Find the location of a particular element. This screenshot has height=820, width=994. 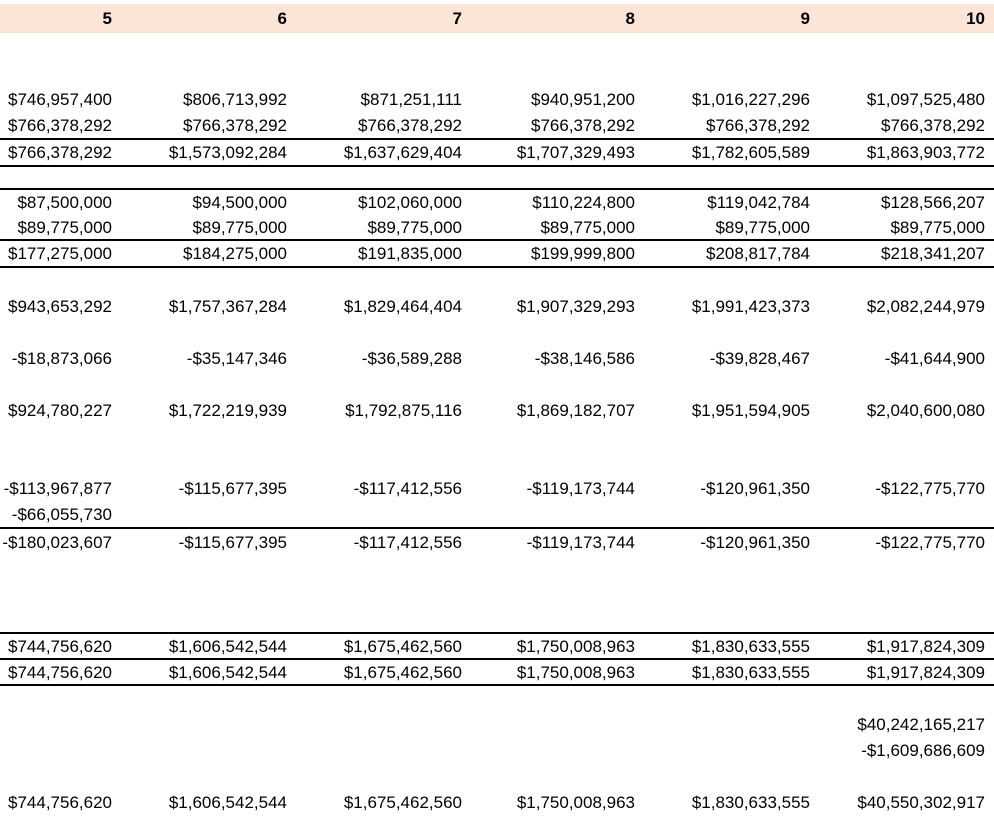

cell: -$1,609,686,609 is located at coordinates (923, 750).